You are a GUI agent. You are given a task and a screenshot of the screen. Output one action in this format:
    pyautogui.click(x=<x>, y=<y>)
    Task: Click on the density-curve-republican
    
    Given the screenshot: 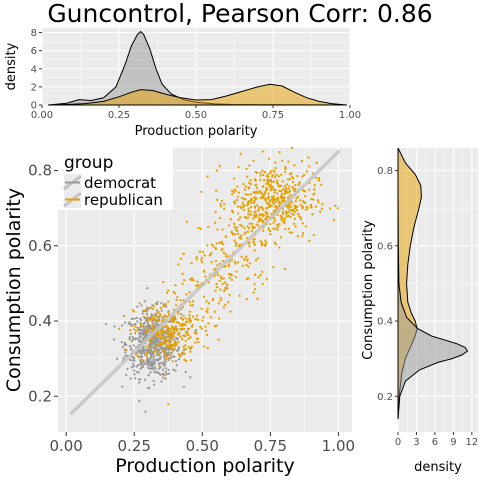 What is the action you would take?
    pyautogui.click(x=197, y=94)
    